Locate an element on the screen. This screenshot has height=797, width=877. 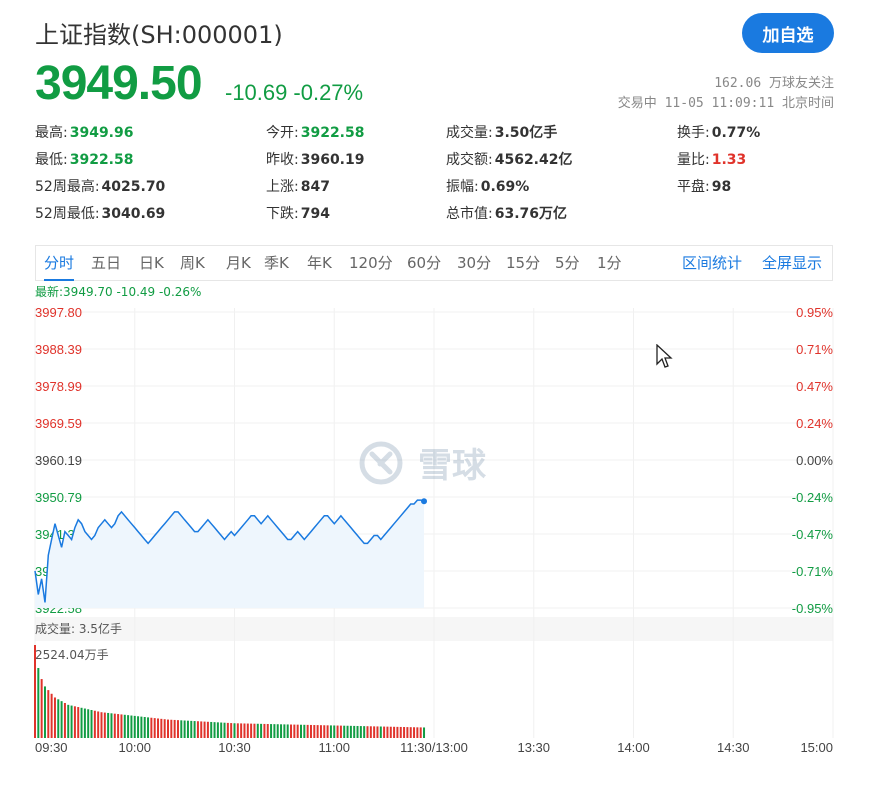
stat-item: 量比: 1.33 is located at coordinates (711, 159).